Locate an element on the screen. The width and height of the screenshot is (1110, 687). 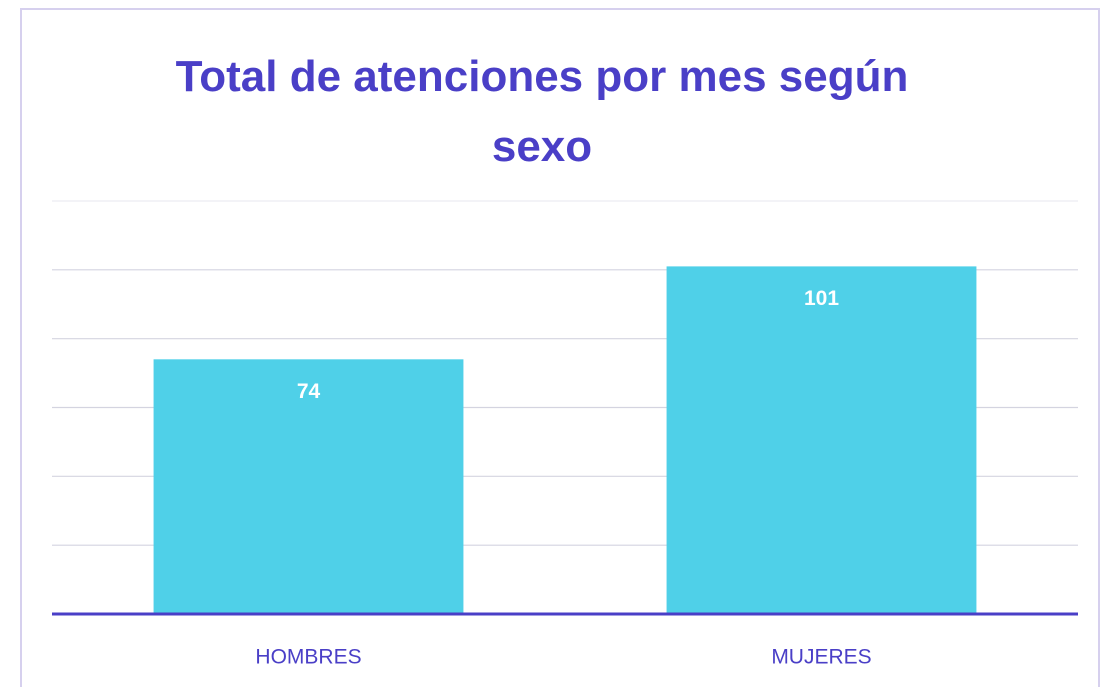
value-label: 74 is located at coordinates (309, 391).